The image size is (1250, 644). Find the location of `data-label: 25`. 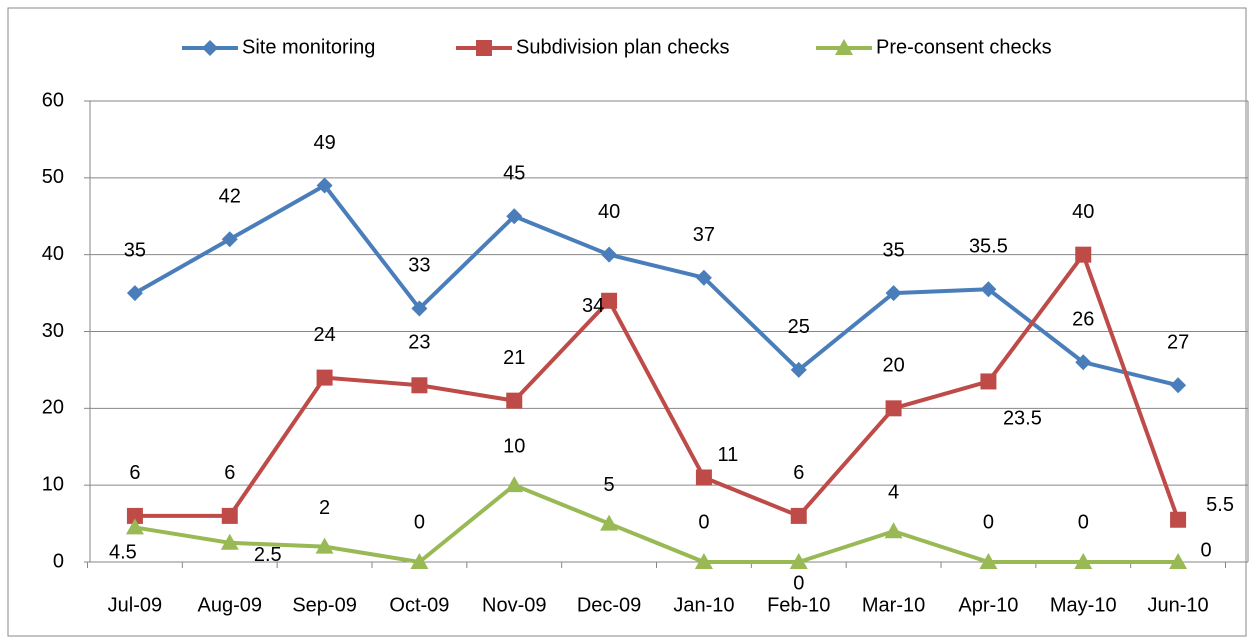

data-label: 25 is located at coordinates (799, 327).